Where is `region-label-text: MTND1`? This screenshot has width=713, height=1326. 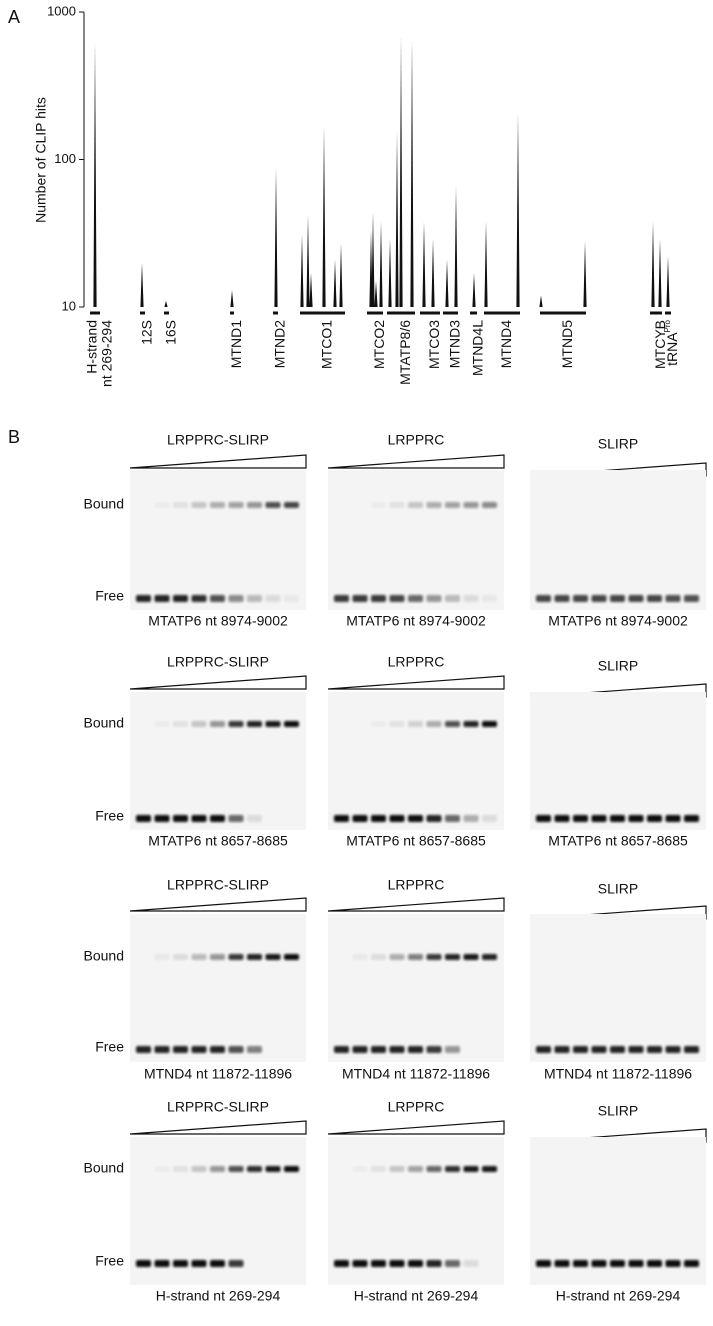 region-label-text: MTND1 is located at coordinates (236, 344).